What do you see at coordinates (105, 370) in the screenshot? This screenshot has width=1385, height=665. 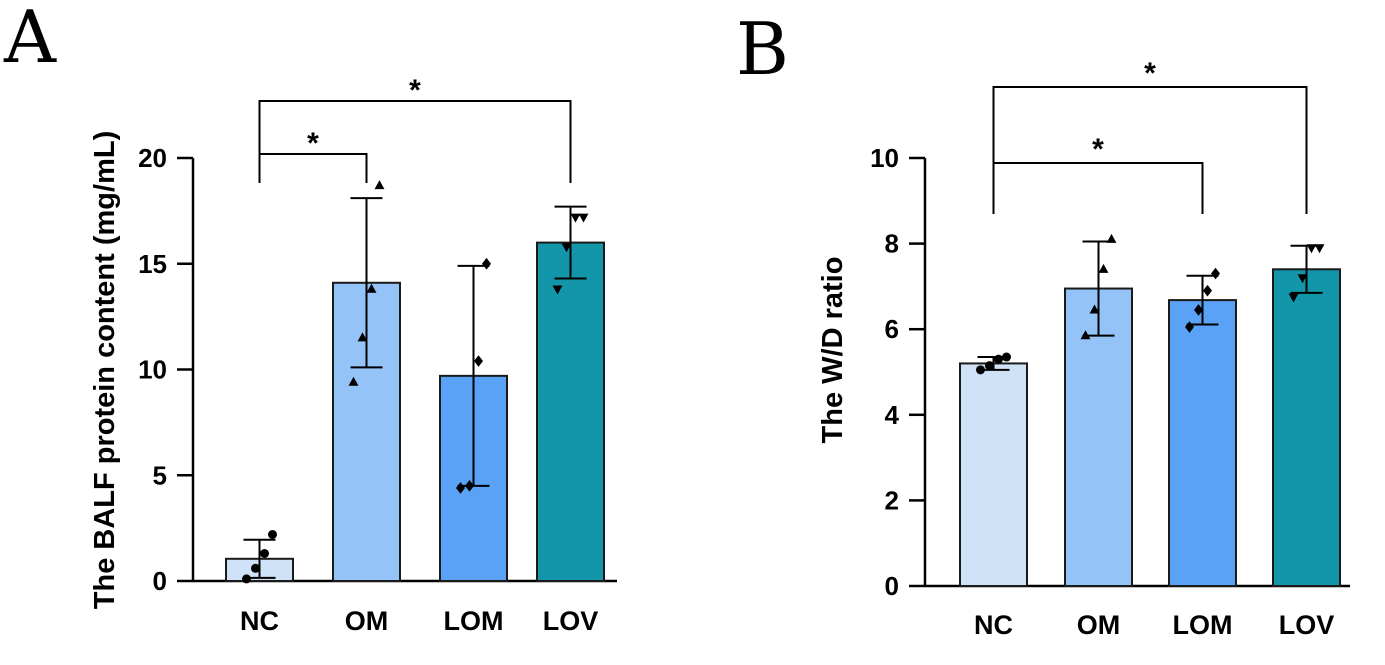 I see `panel-a-y-axis-title: The BALF protein content (mg/mL)` at bounding box center [105, 370].